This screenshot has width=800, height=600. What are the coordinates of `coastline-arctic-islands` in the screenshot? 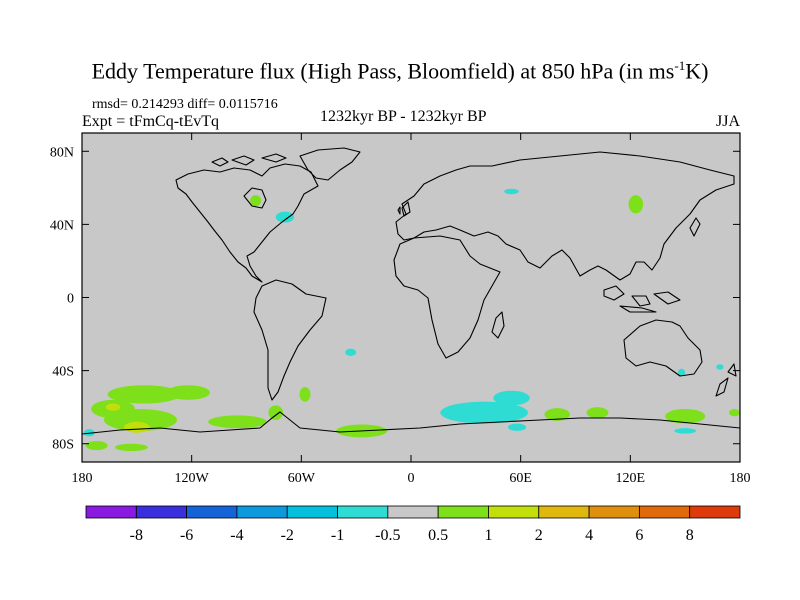 It's located at (249, 160).